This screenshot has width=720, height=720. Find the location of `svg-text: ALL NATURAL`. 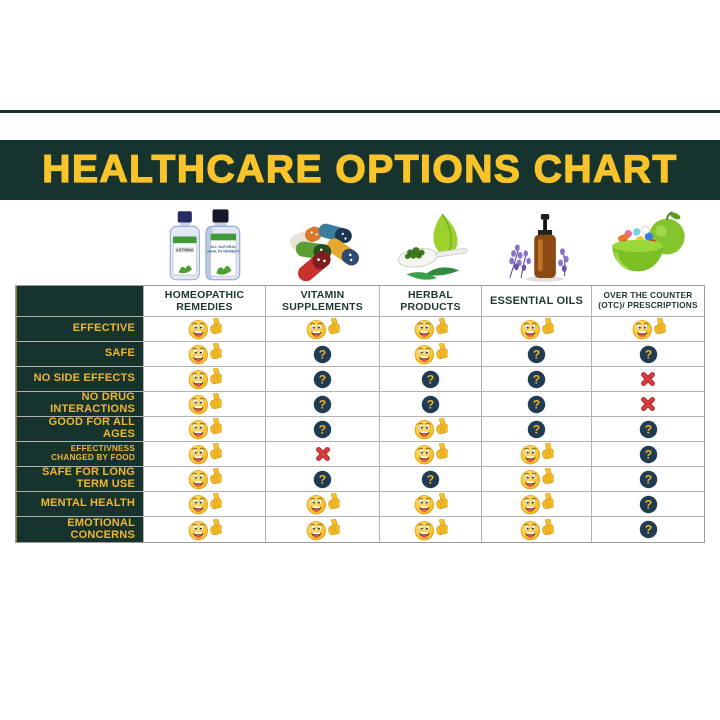

svg-text: ALL NATURAL is located at coordinates (223, 247).